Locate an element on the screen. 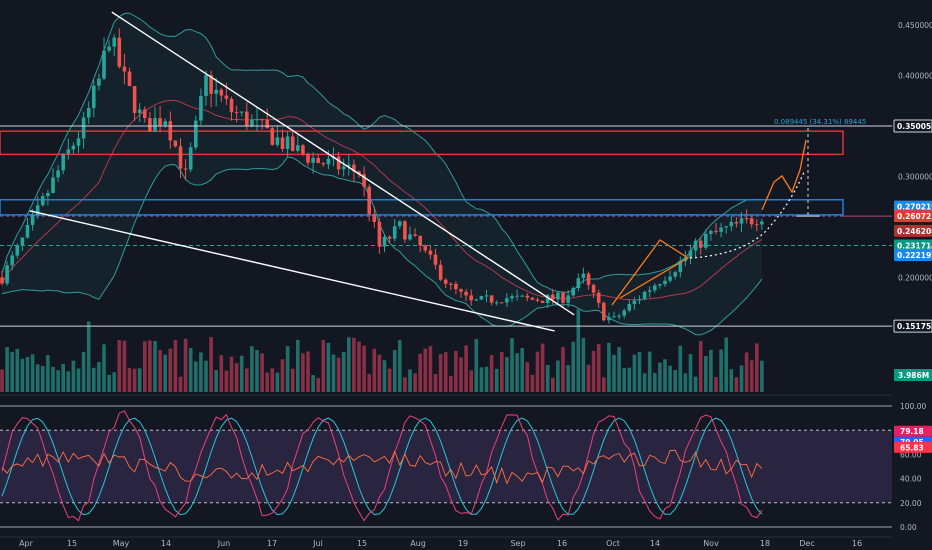 The height and width of the screenshot is (550, 932). rsi-tick: 60.00 is located at coordinates (911, 454).